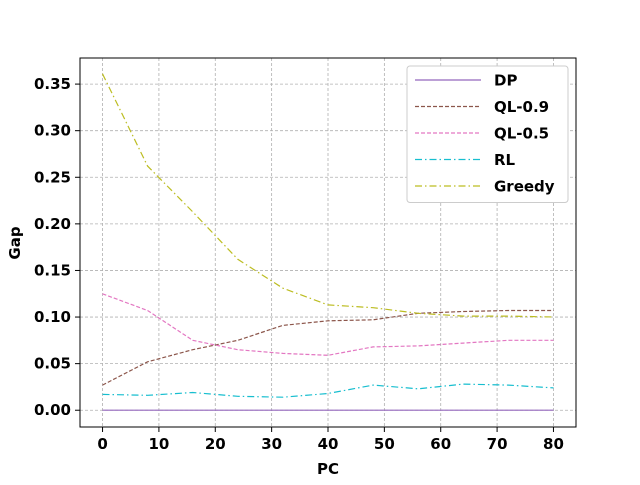 This screenshot has width=640, height=485. I want to click on legend-box, so click(487, 134).